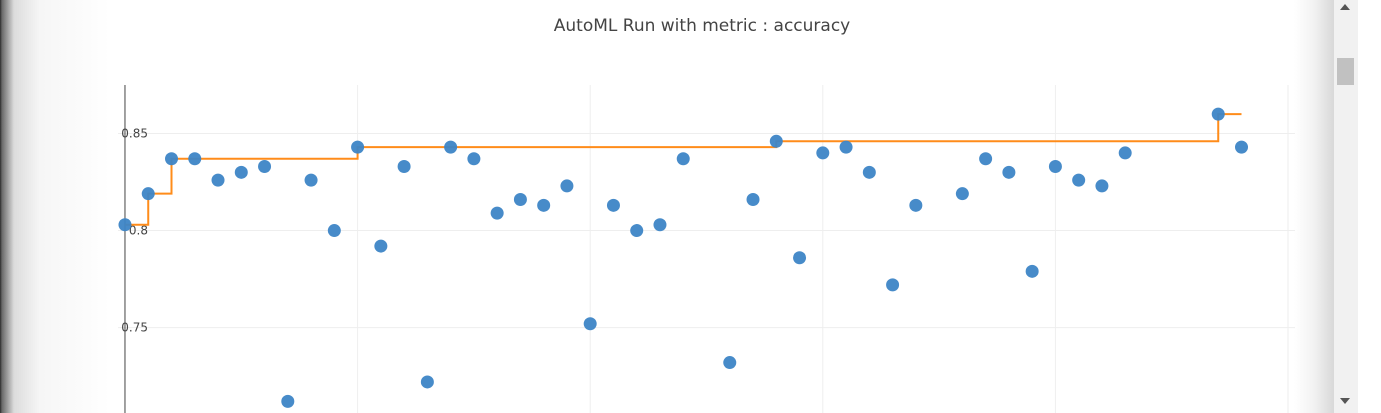 This screenshot has height=413, width=1381. I want to click on right-gutter, so click(1369, 206).